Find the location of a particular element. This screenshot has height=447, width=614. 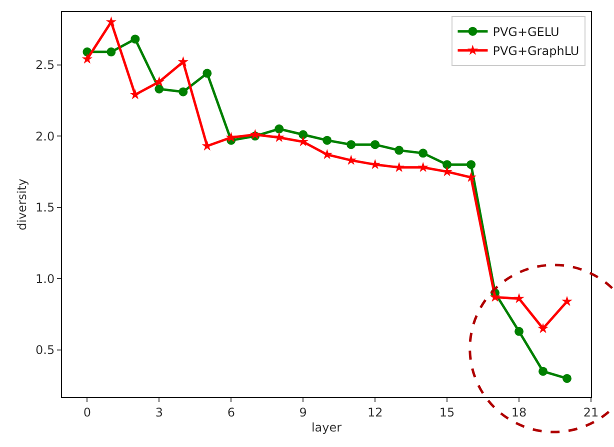

x-tick-label: 21 is located at coordinates (591, 412).